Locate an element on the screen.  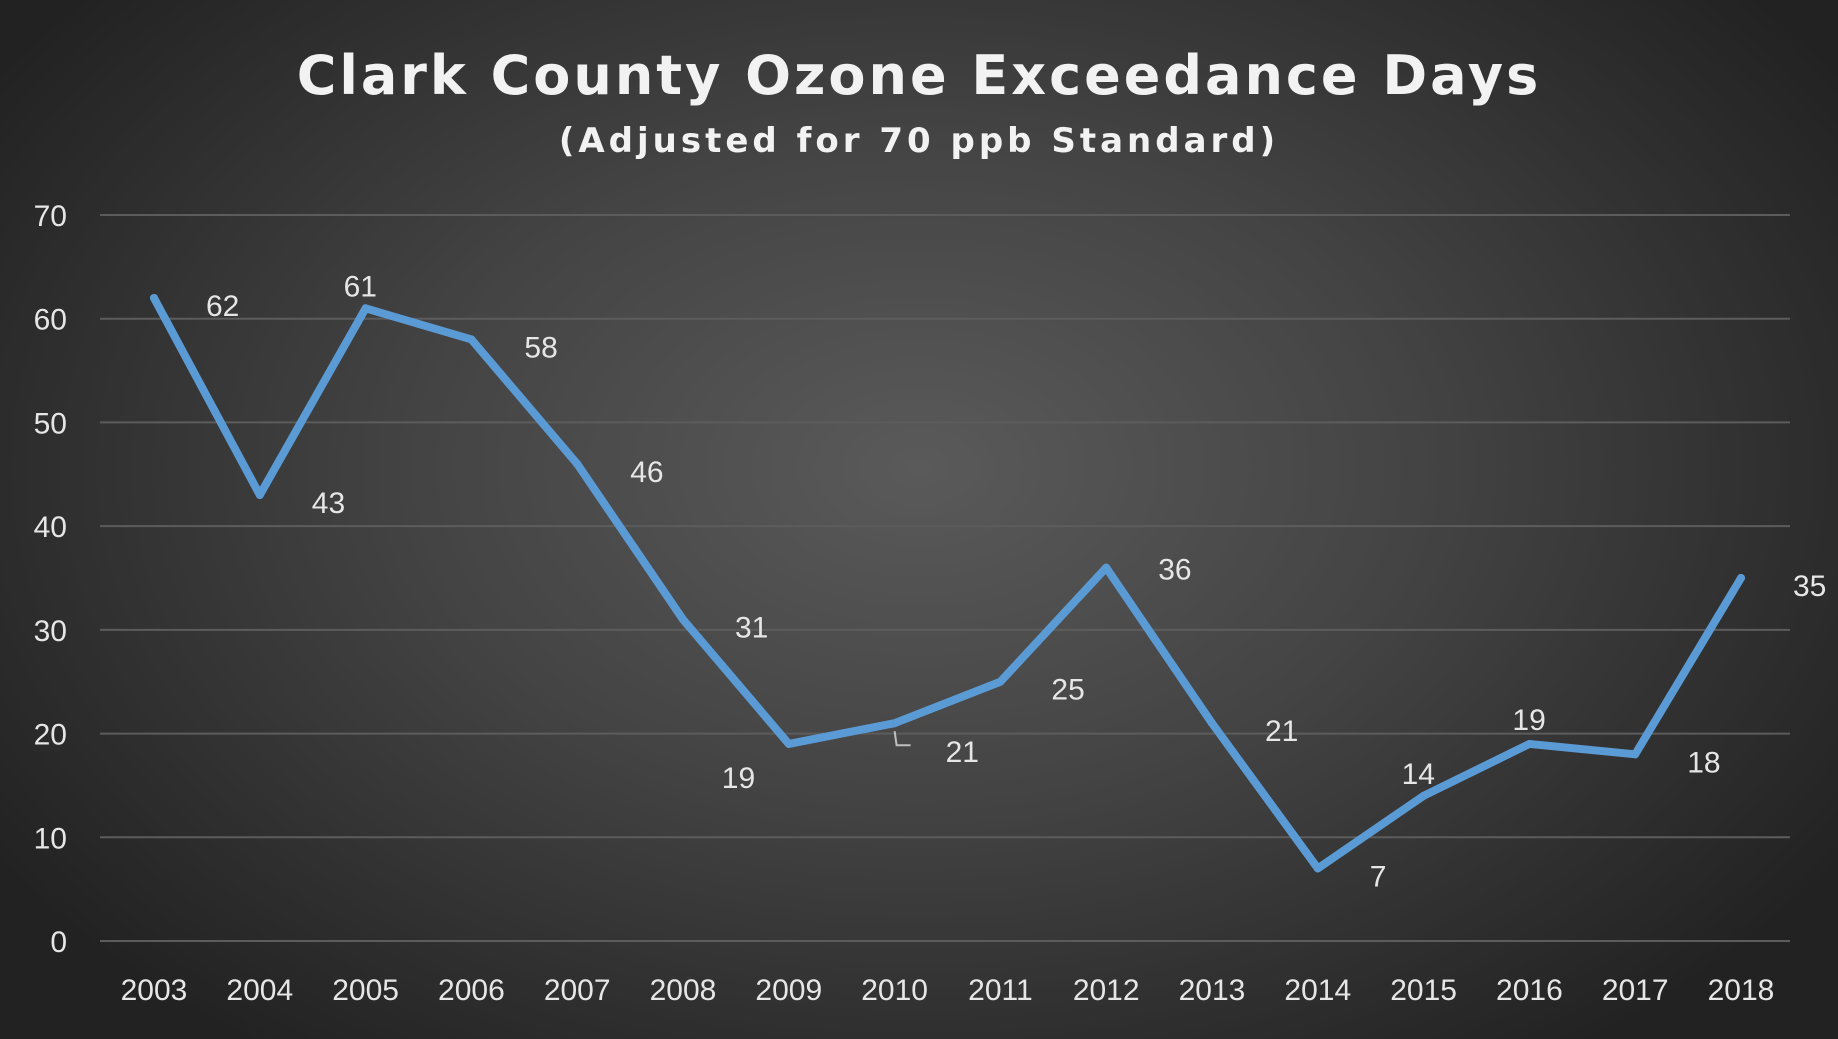
data-point-2012 is located at coordinates (1106, 567).